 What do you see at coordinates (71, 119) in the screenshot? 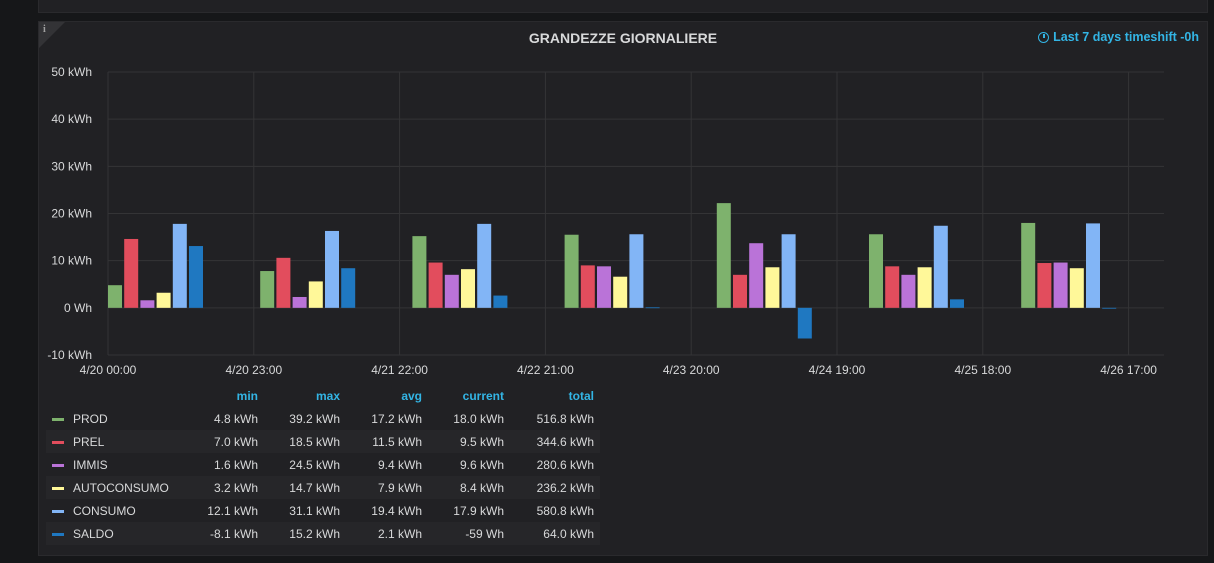
I see `y-tick-label: 40 kWh` at bounding box center [71, 119].